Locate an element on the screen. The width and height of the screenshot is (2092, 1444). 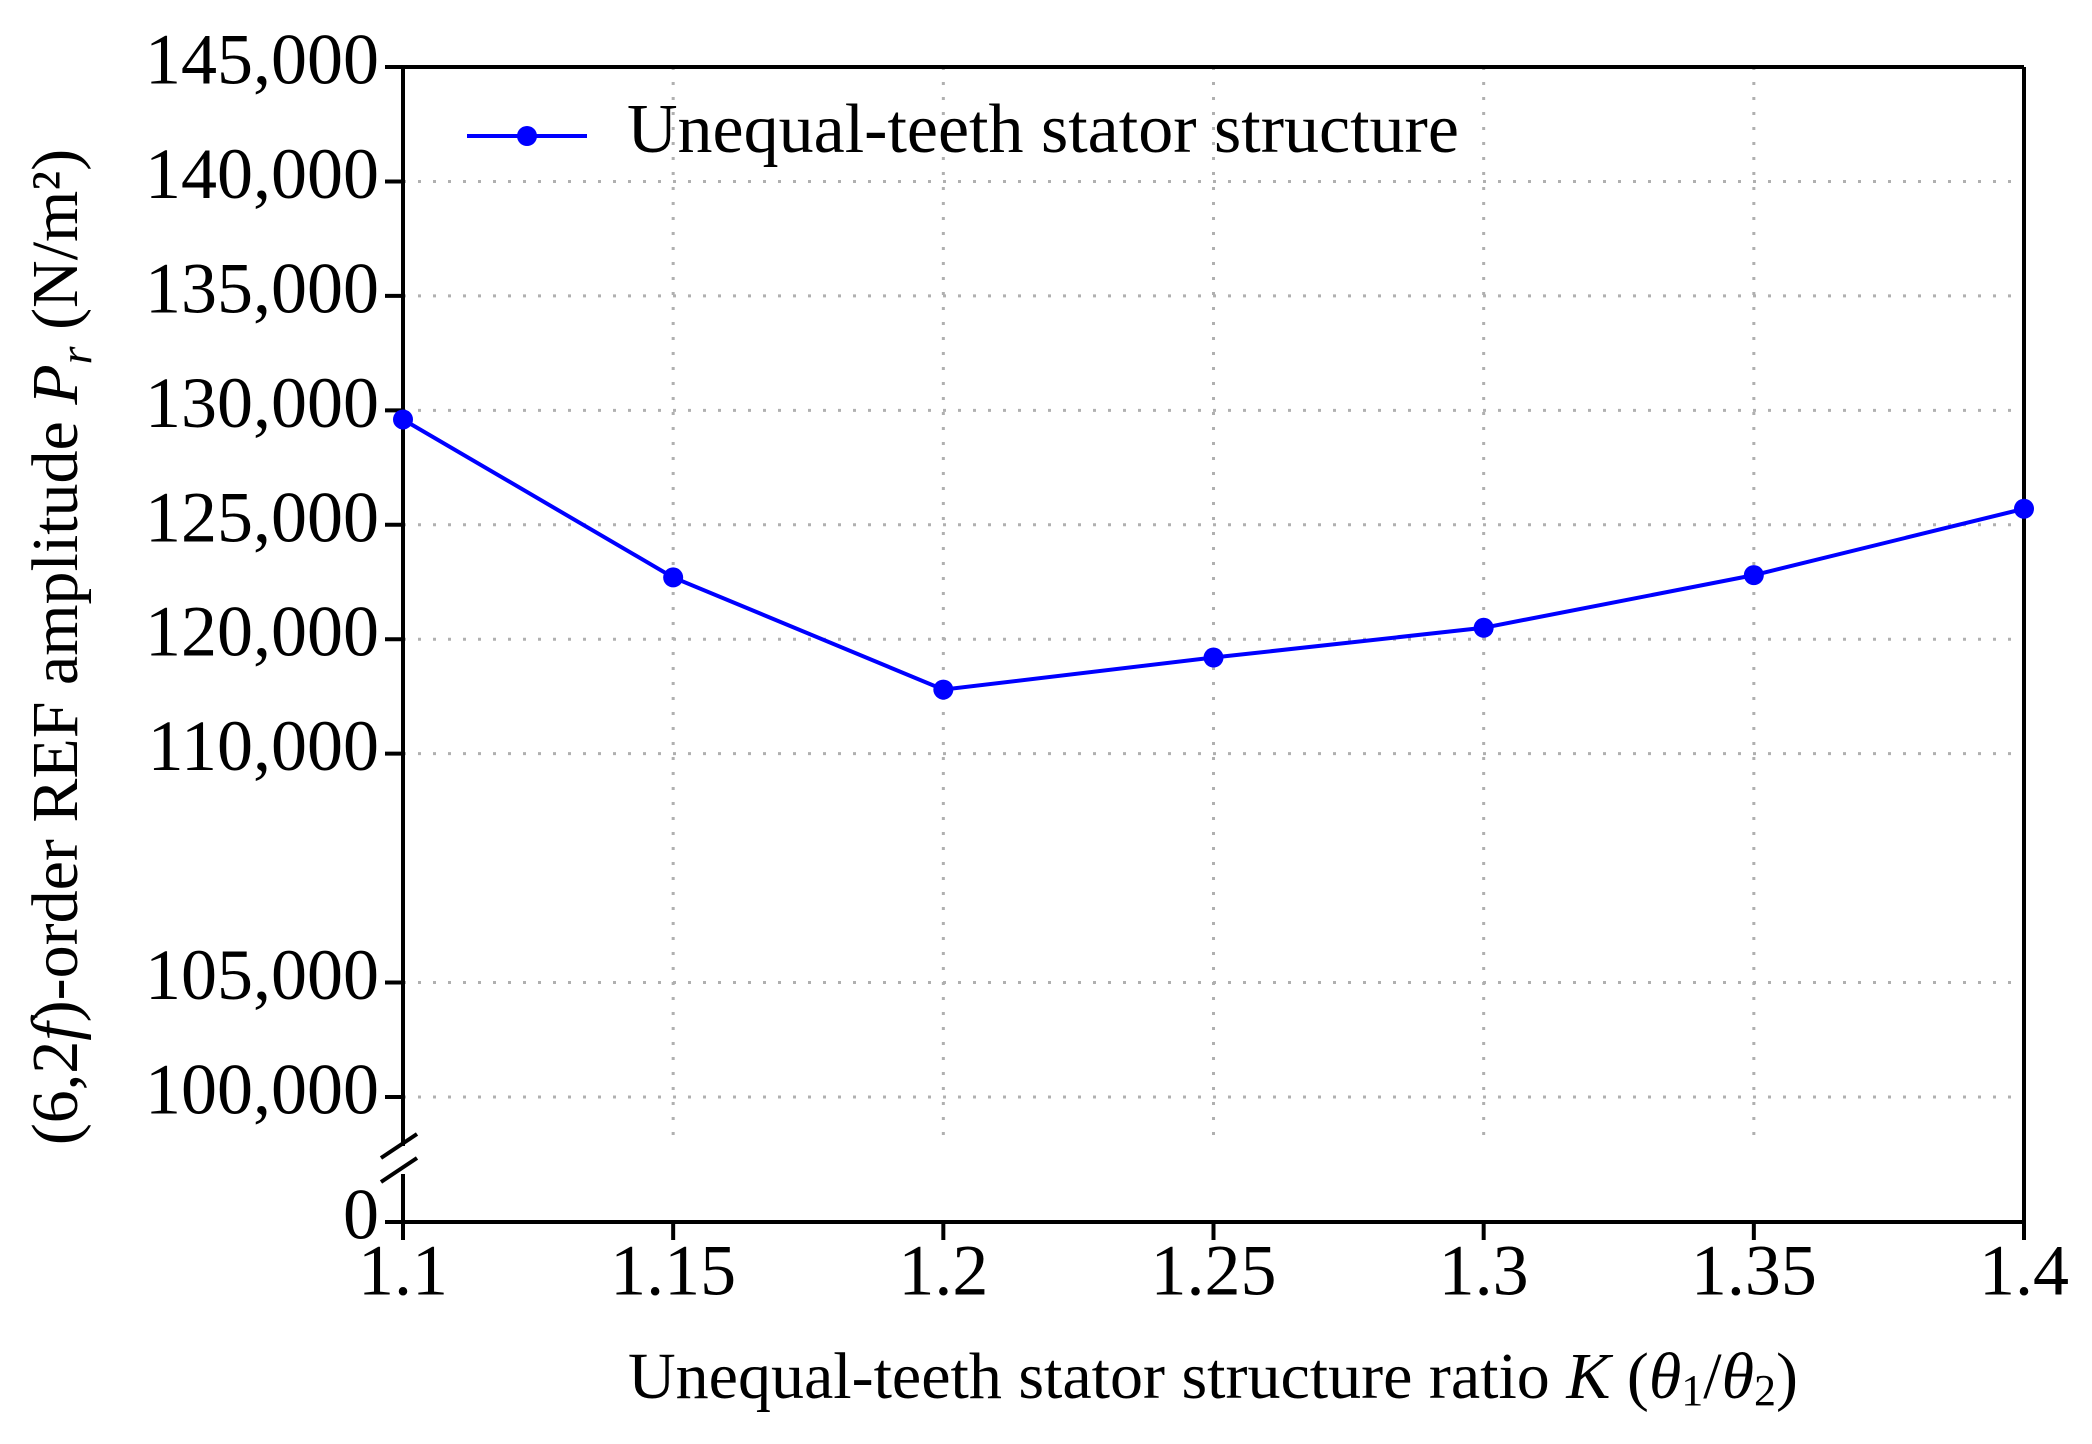
y-tick-label: 100,000 is located at coordinates (262, 1090).